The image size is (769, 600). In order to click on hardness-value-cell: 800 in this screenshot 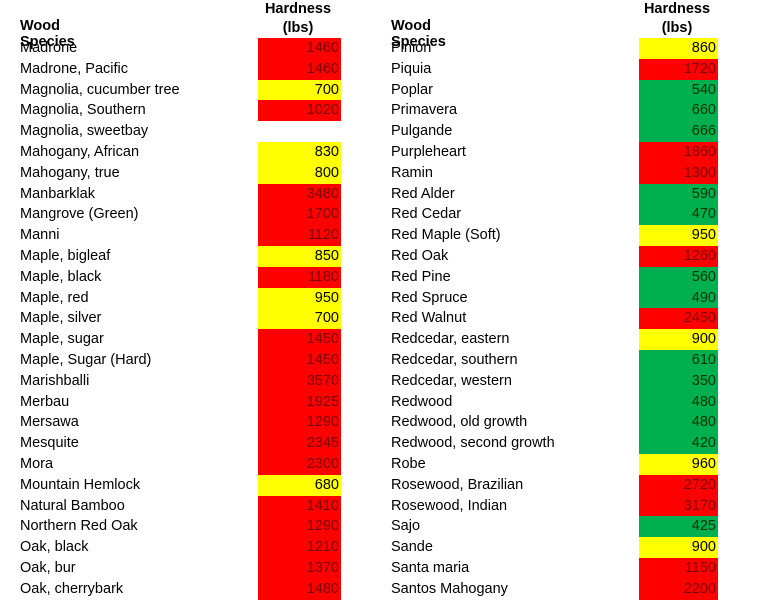, I will do `click(299, 173)`.